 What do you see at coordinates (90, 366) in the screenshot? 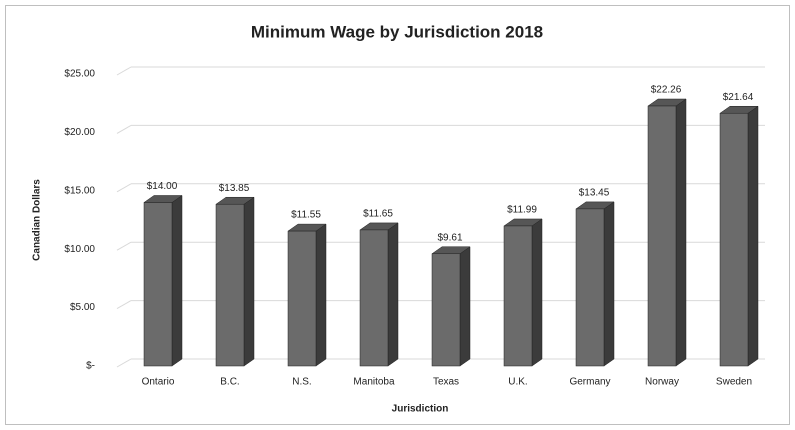
I see `y-tick-label: $-` at bounding box center [90, 366].